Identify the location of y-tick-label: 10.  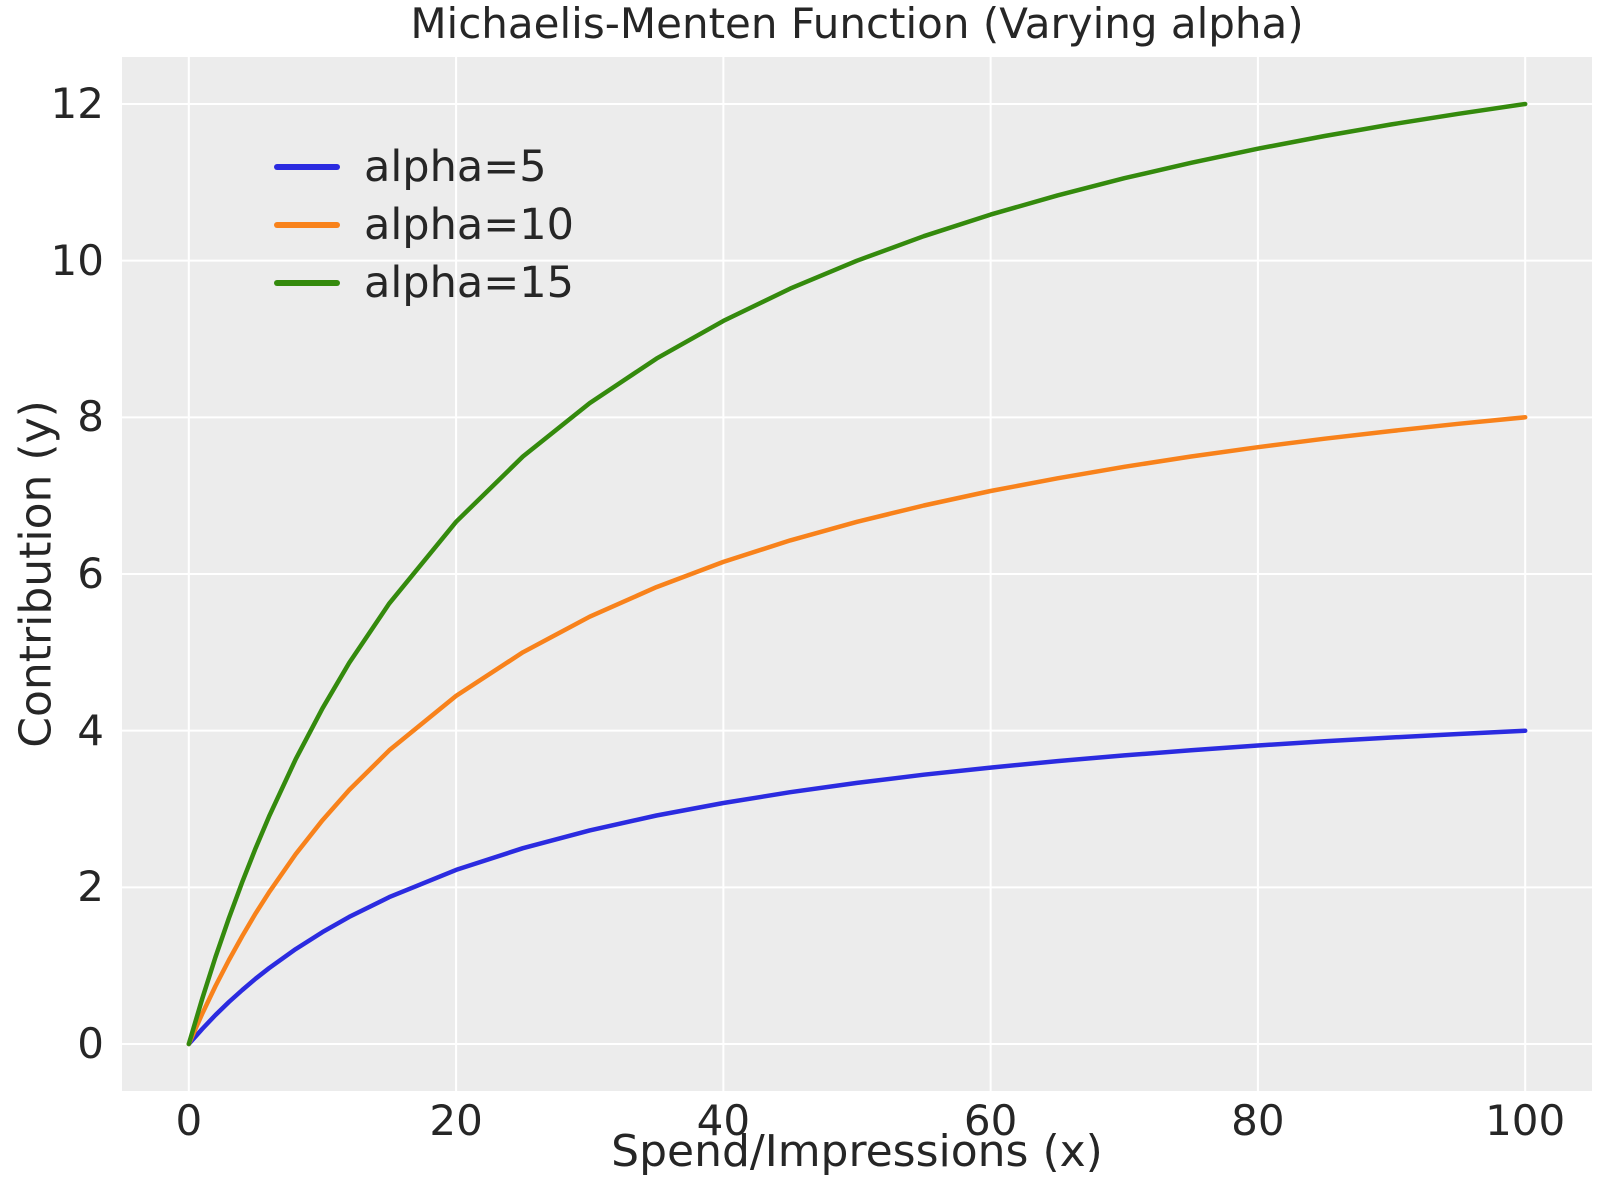
(77, 260).